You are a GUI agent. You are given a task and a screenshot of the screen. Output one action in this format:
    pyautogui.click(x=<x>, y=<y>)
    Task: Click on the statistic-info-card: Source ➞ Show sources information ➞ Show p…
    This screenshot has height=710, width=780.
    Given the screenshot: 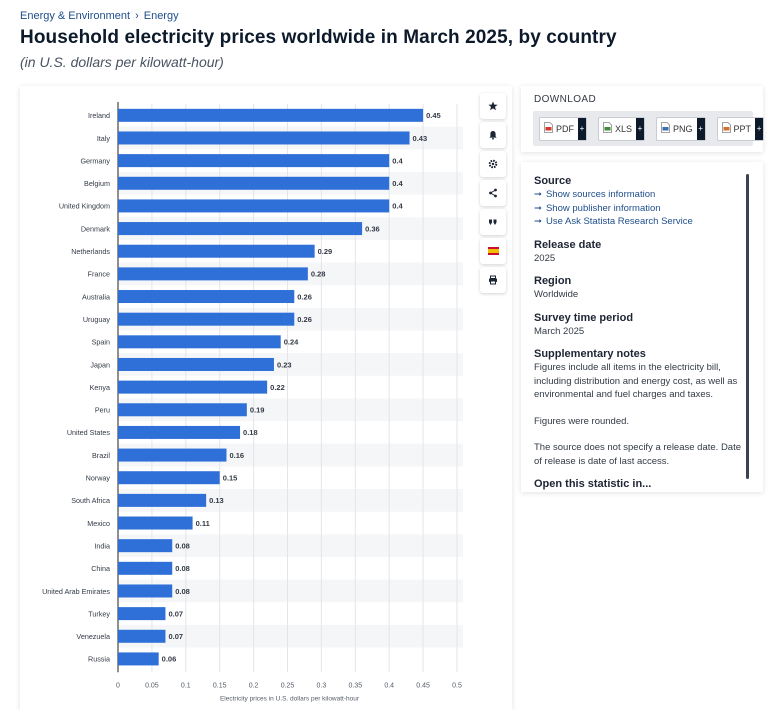 What is the action you would take?
    pyautogui.click(x=642, y=327)
    